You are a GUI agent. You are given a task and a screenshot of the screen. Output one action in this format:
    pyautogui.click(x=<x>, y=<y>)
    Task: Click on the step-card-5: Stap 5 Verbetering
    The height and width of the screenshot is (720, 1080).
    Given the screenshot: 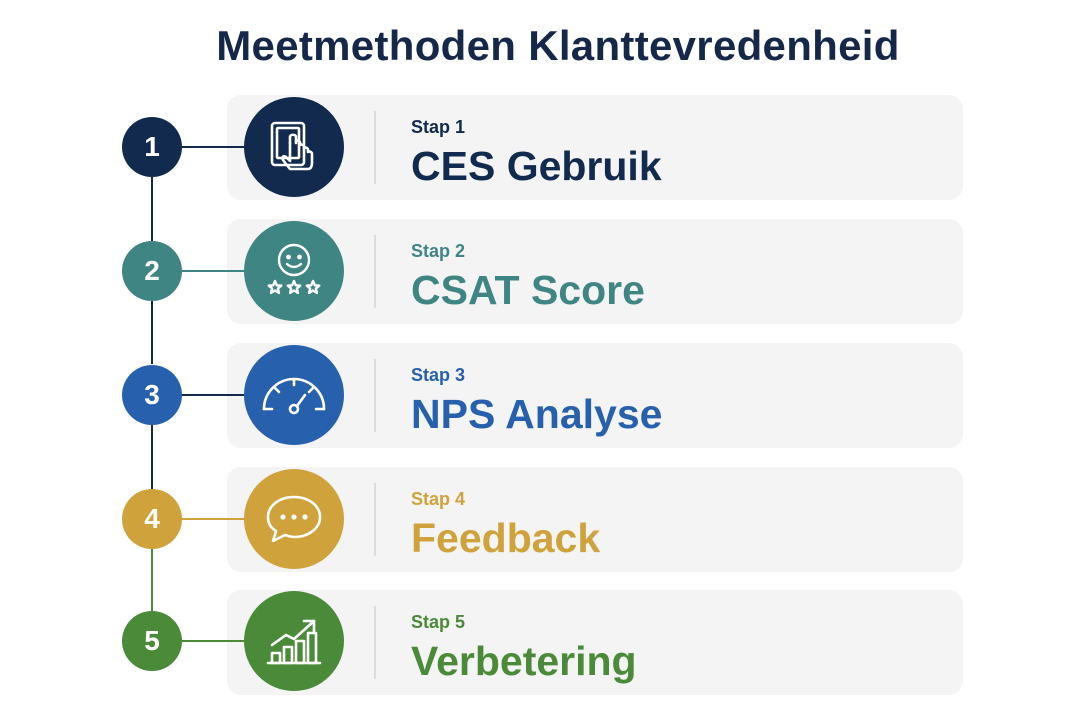 What is the action you would take?
    pyautogui.click(x=595, y=642)
    